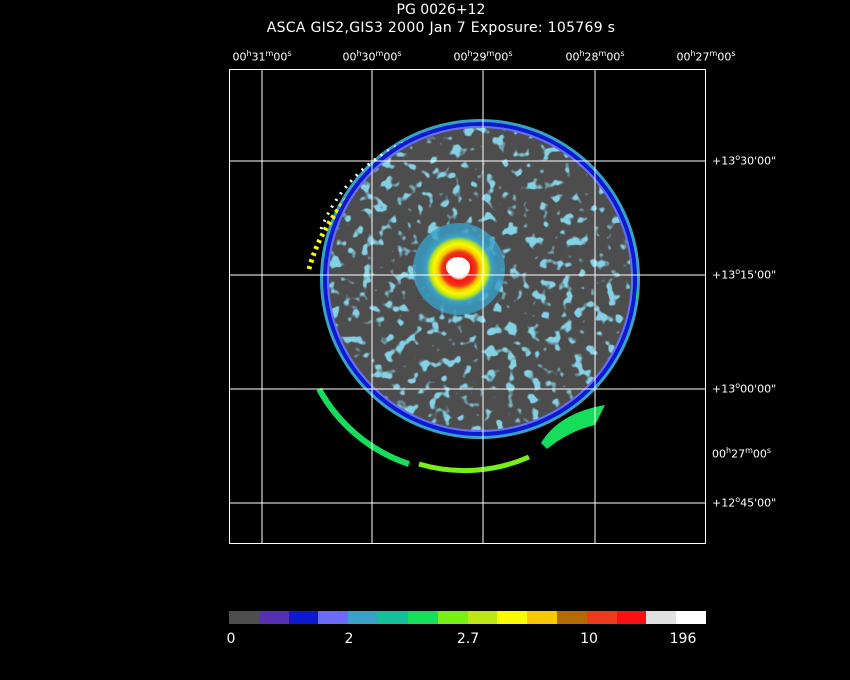 The width and height of the screenshot is (850, 680). Describe the element at coordinates (595, 56) in the screenshot. I see `ra-tick-label: 00h28m00s` at that location.